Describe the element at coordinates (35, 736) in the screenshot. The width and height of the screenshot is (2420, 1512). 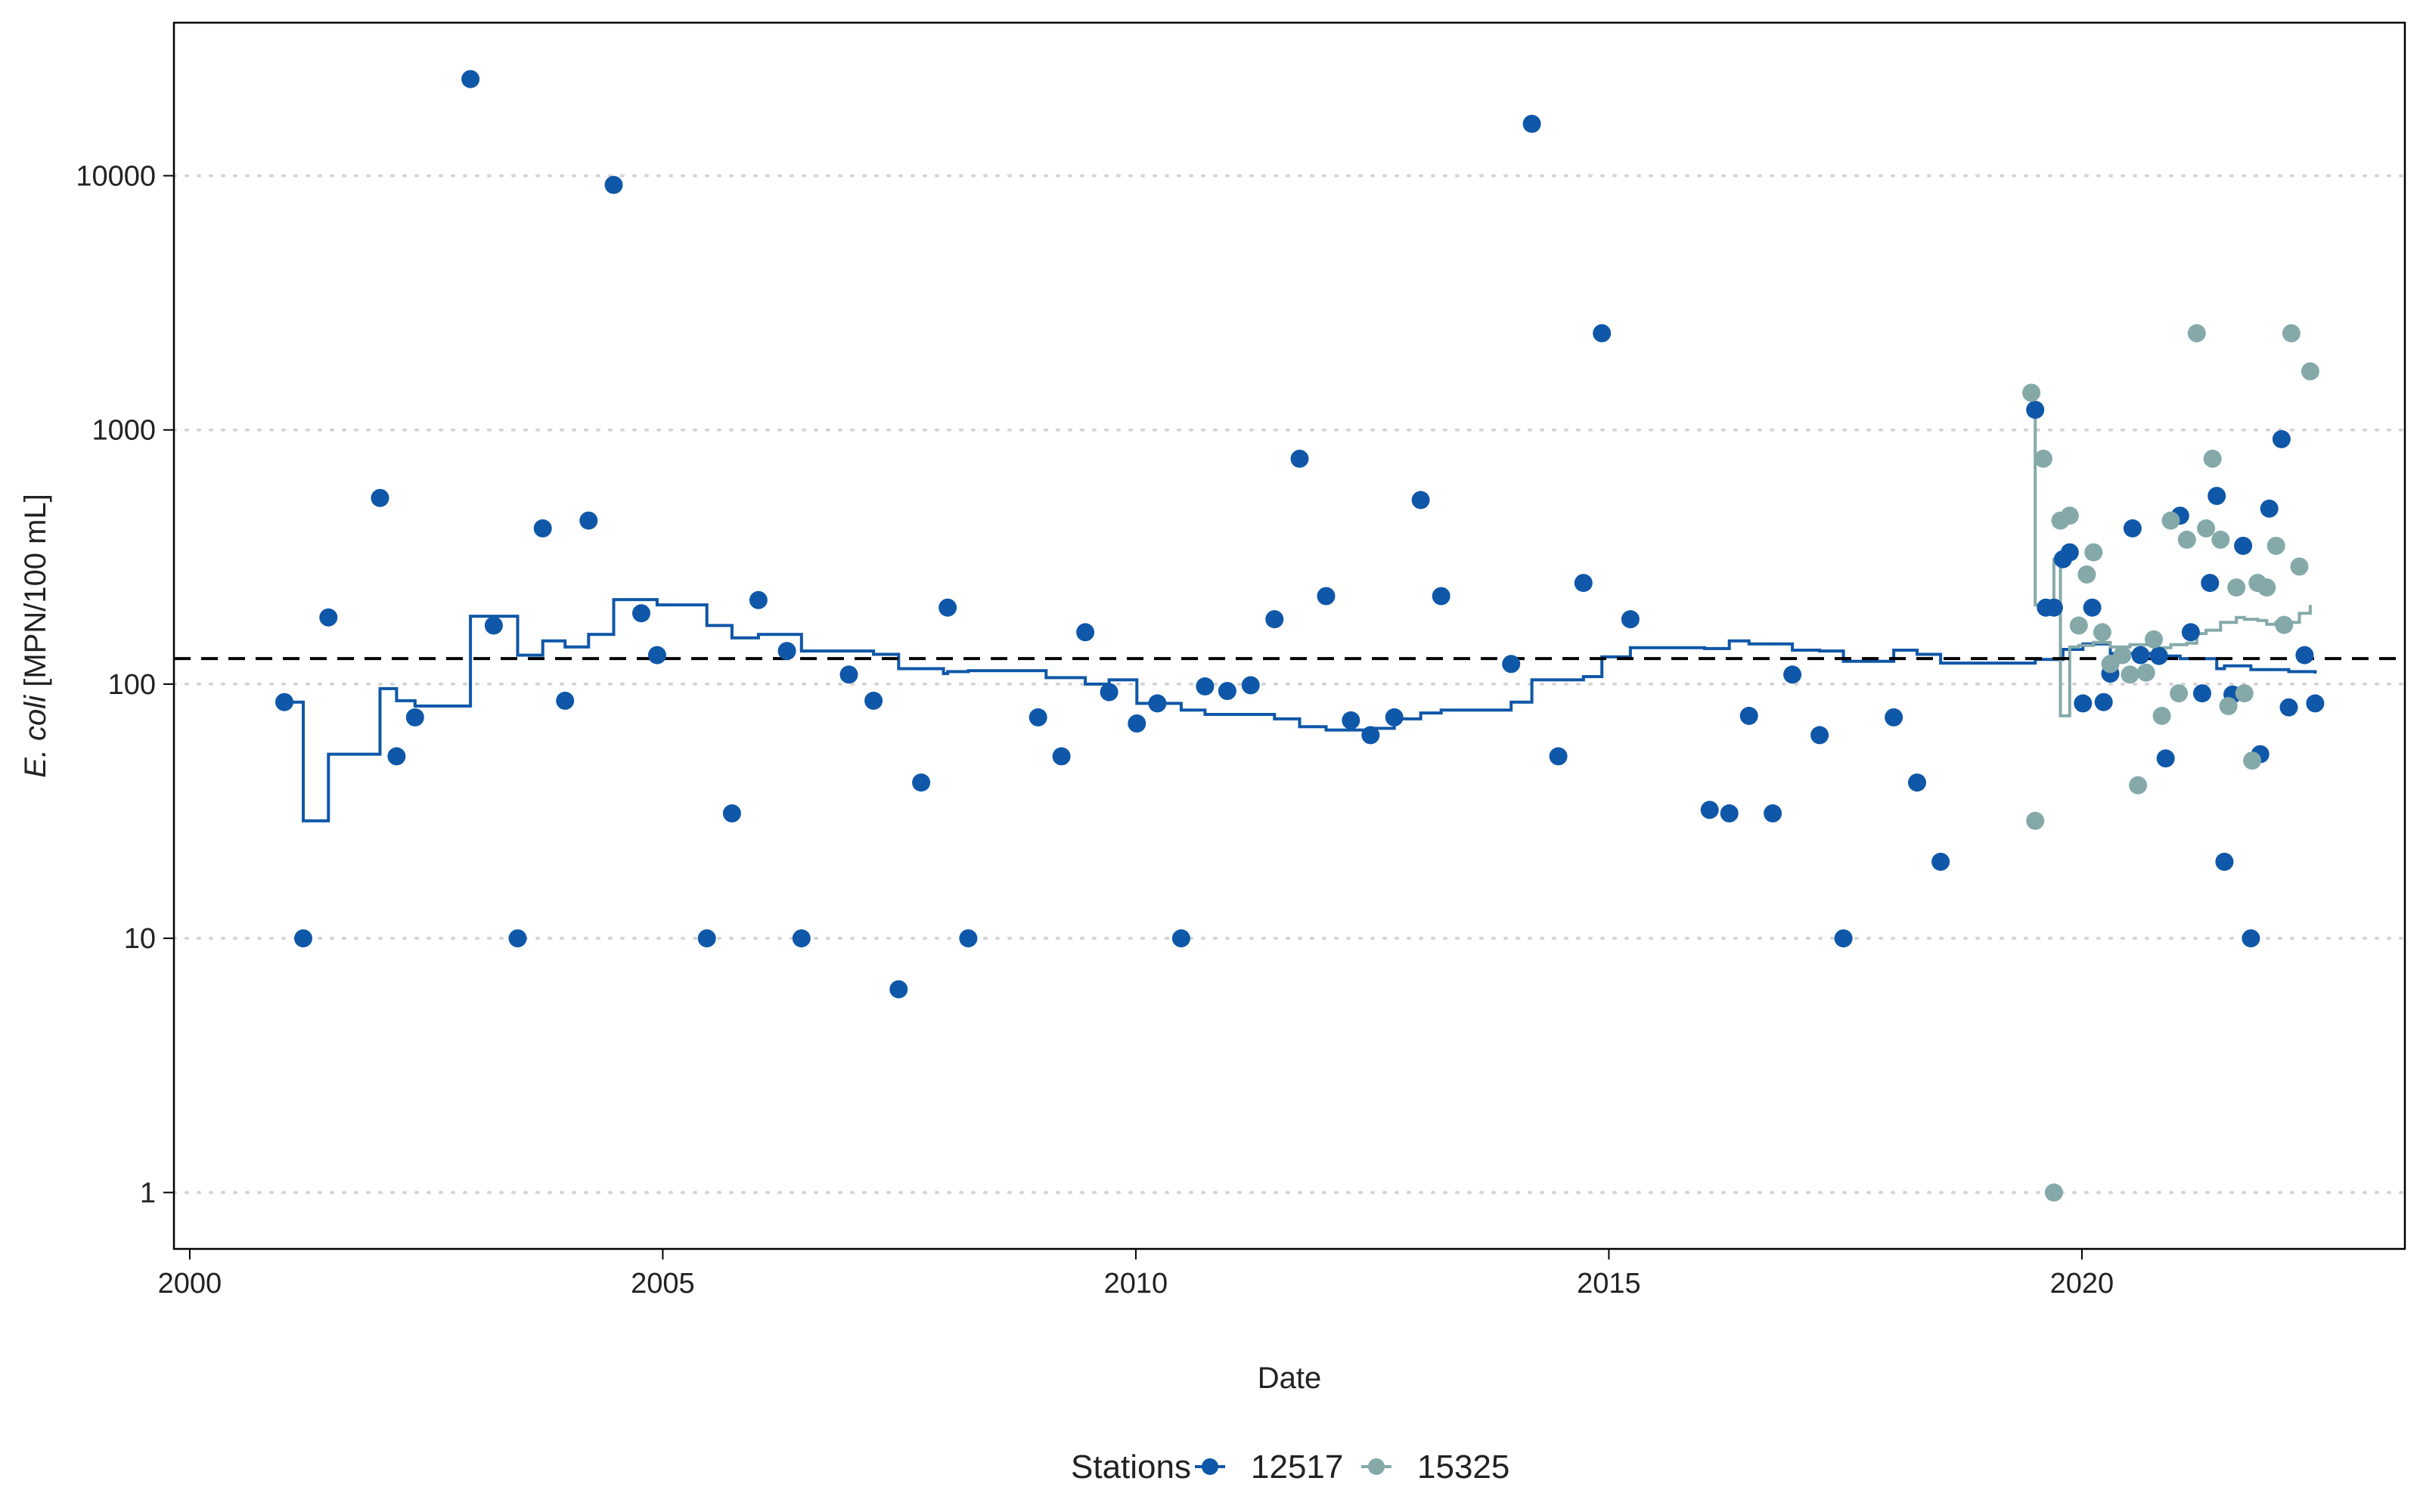
I see `y-axis-title-italic: E. coli` at that location.